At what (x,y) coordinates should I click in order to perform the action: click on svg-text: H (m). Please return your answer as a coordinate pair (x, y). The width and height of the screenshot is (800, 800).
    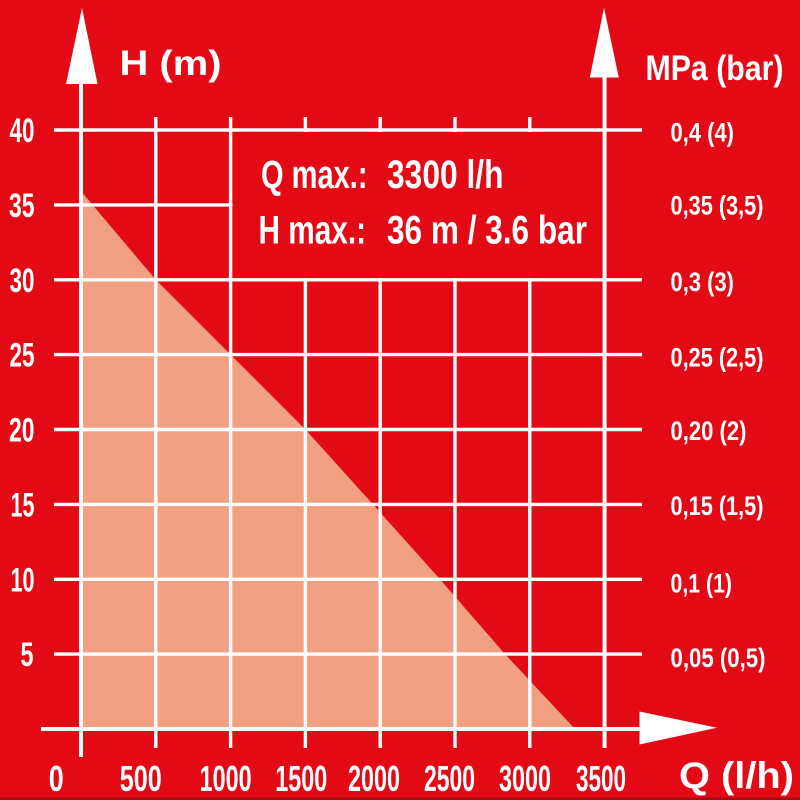
    Looking at the image, I should click on (171, 63).